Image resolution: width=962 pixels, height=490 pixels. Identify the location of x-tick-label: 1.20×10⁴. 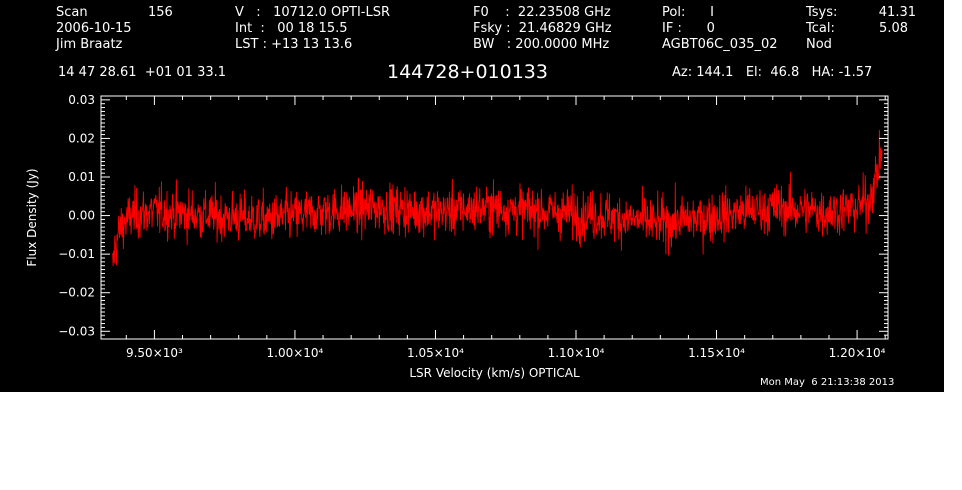
(857, 353).